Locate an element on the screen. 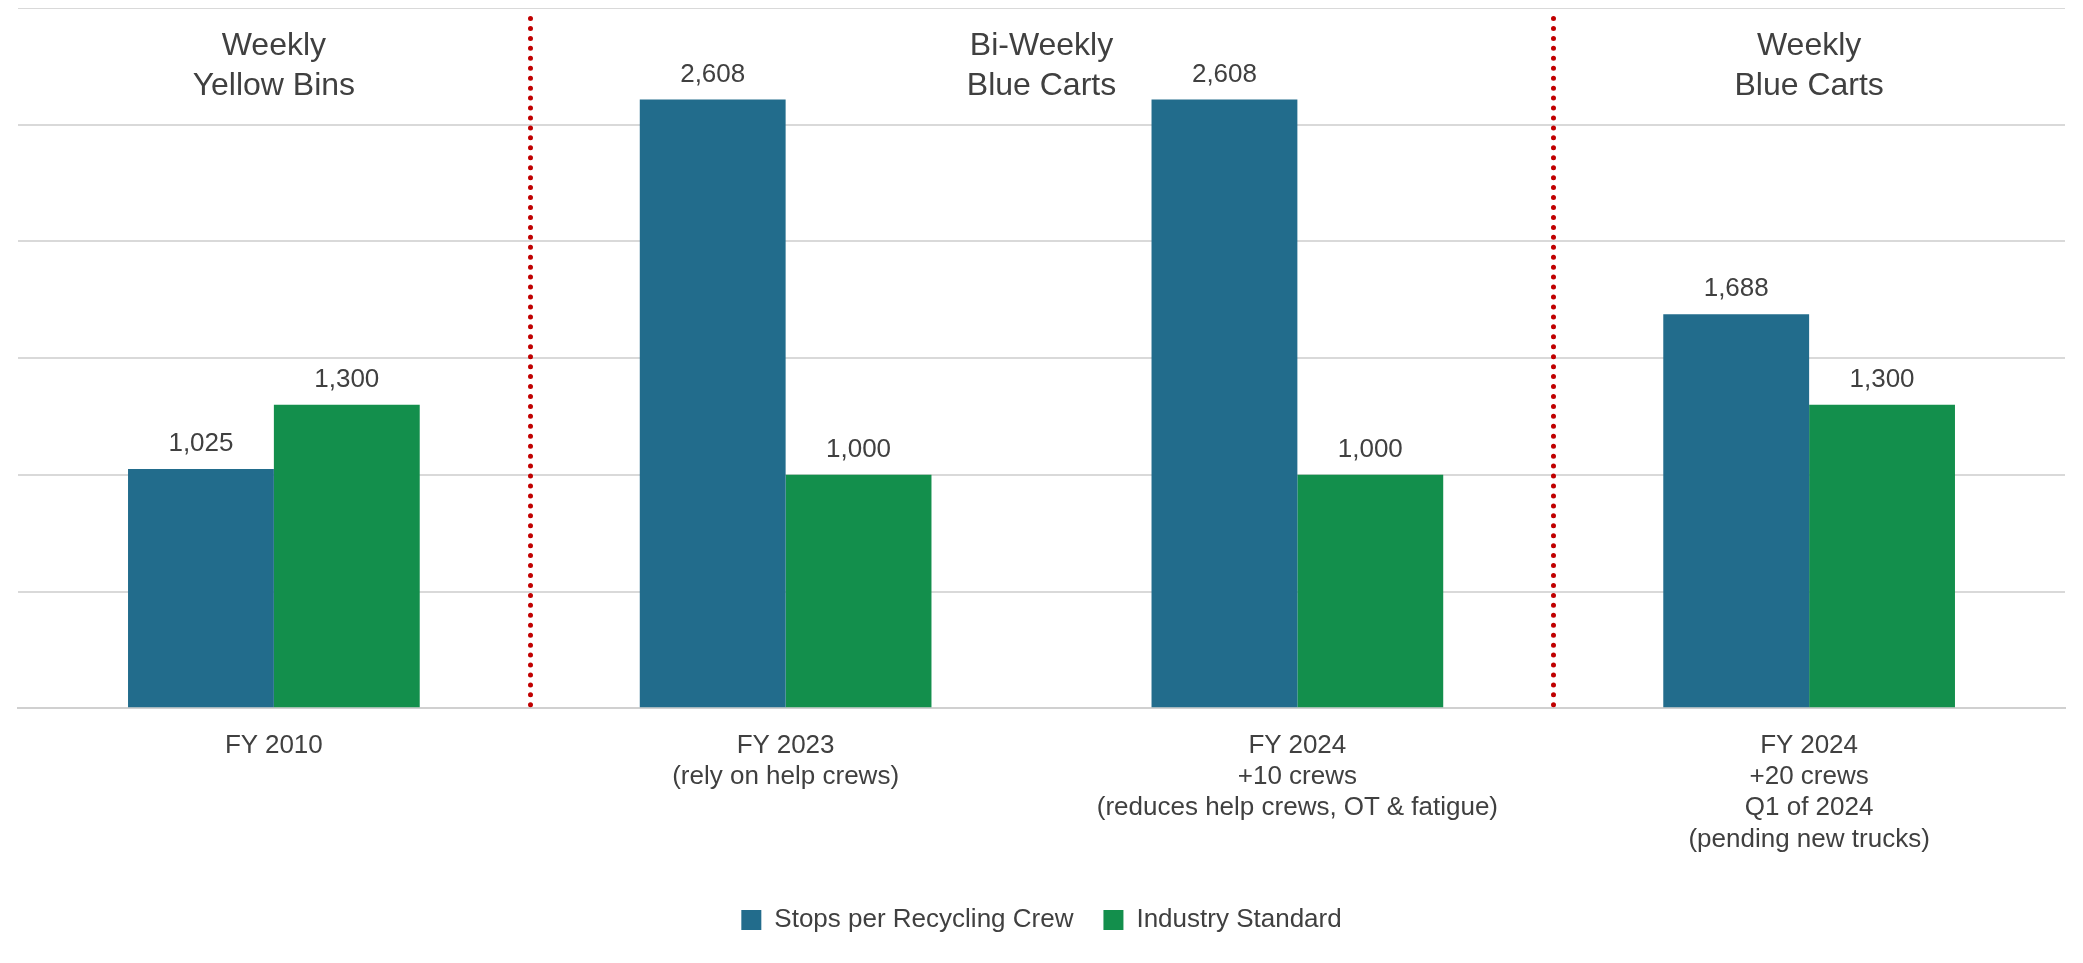 Image resolution: width=2083 pixels, height=963 pixels. data-label: 1,688 is located at coordinates (1736, 287).